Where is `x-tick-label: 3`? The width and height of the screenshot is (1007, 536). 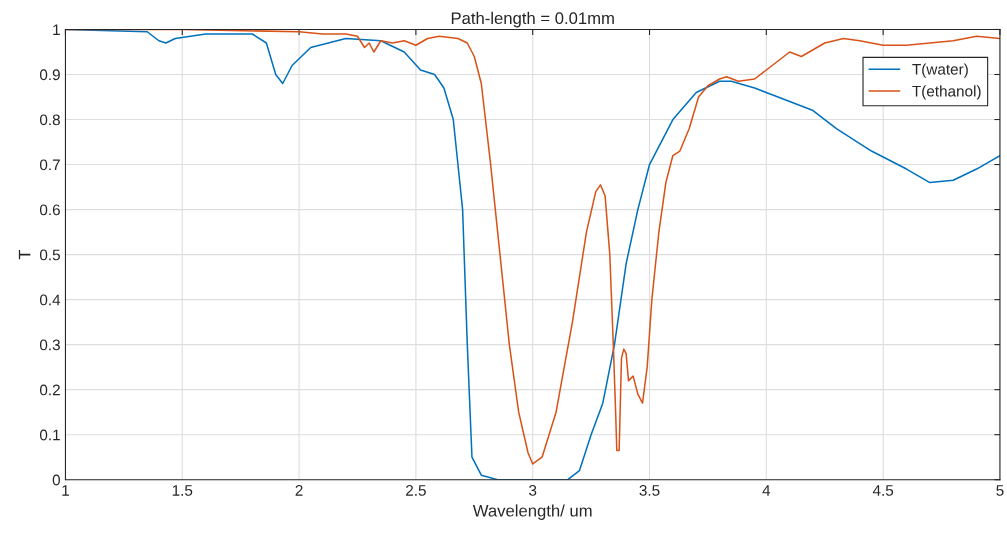
x-tick-label: 3 is located at coordinates (533, 490).